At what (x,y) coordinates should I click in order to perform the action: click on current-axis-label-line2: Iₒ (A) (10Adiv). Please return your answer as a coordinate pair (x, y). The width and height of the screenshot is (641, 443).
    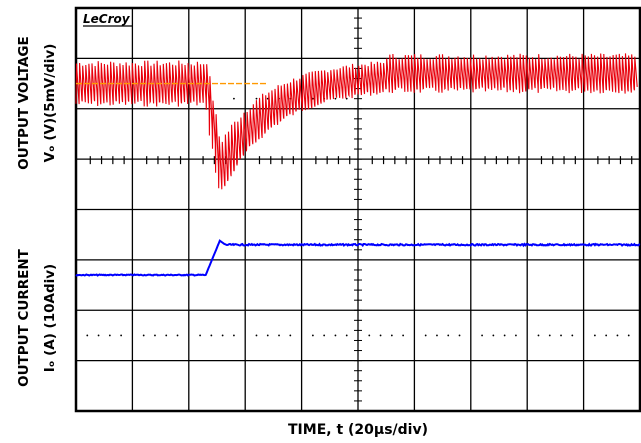
    Looking at the image, I should click on (50, 318).